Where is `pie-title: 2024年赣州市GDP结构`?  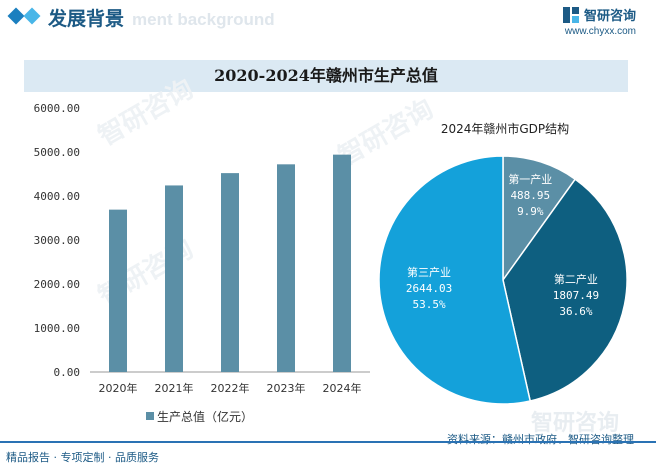
pie-title: 2024年赣州市GDP结构 is located at coordinates (505, 128).